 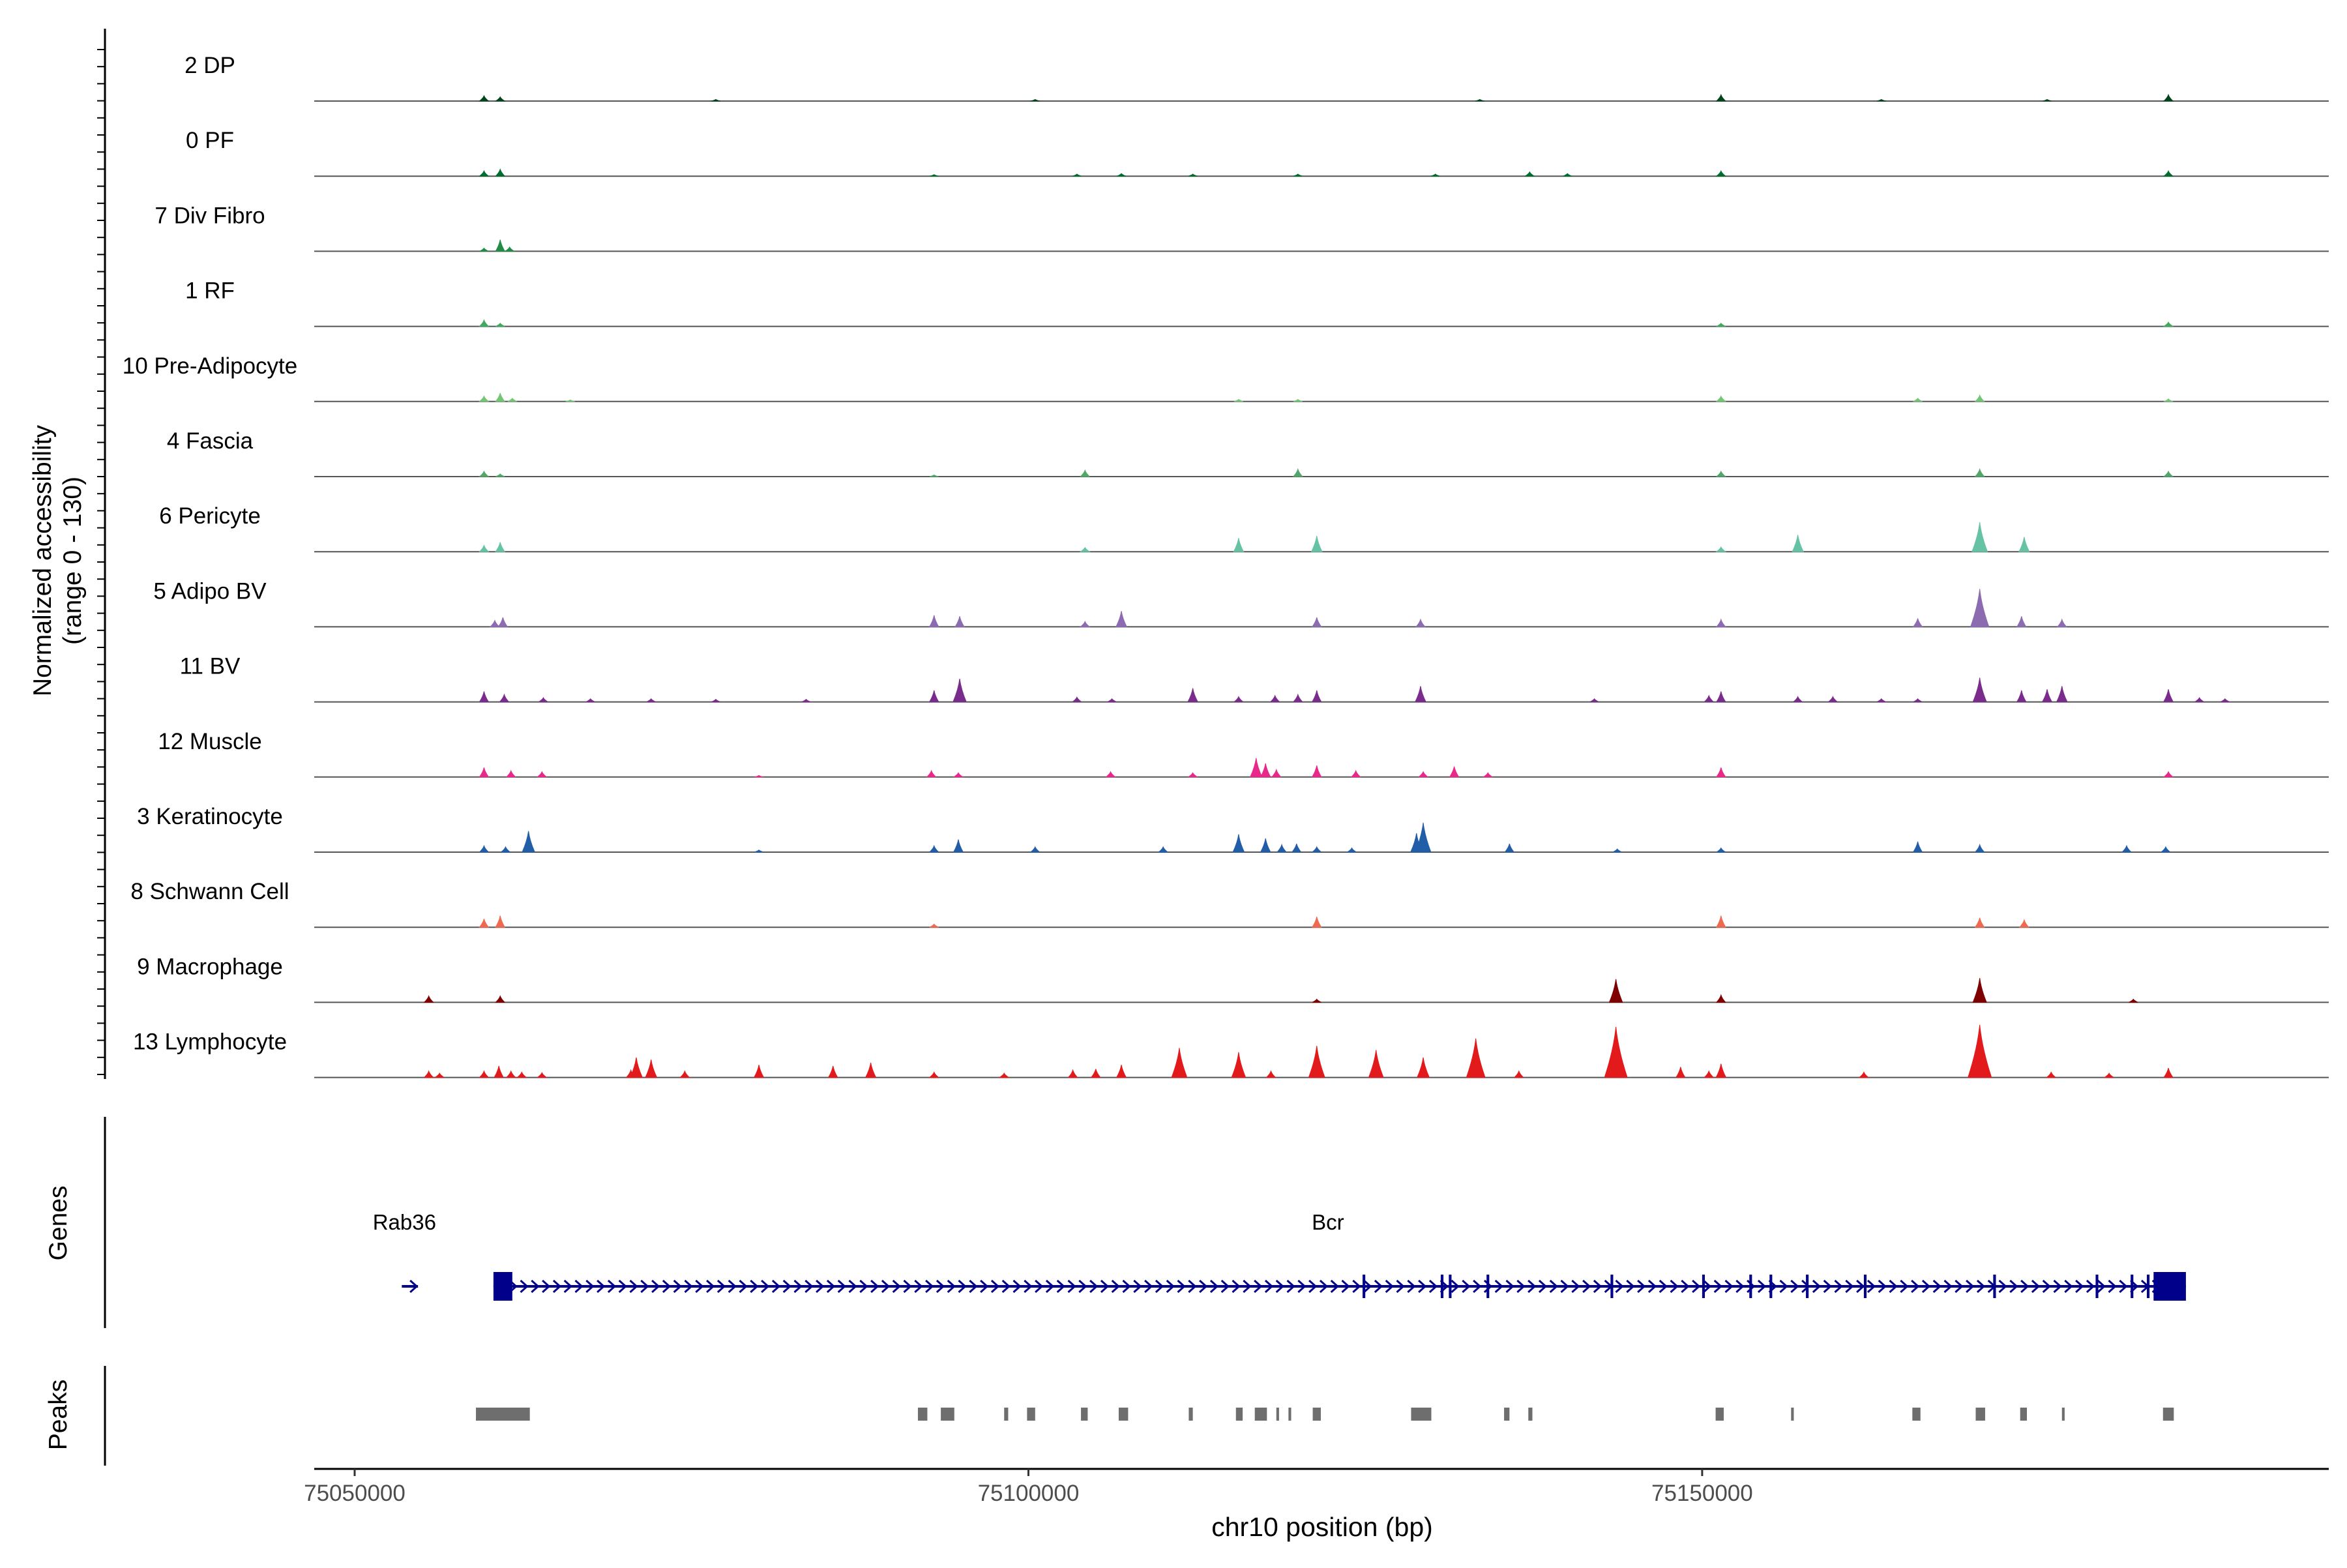 What do you see at coordinates (1702, 1493) in the screenshot?
I see `x-tick-label: 75150000` at bounding box center [1702, 1493].